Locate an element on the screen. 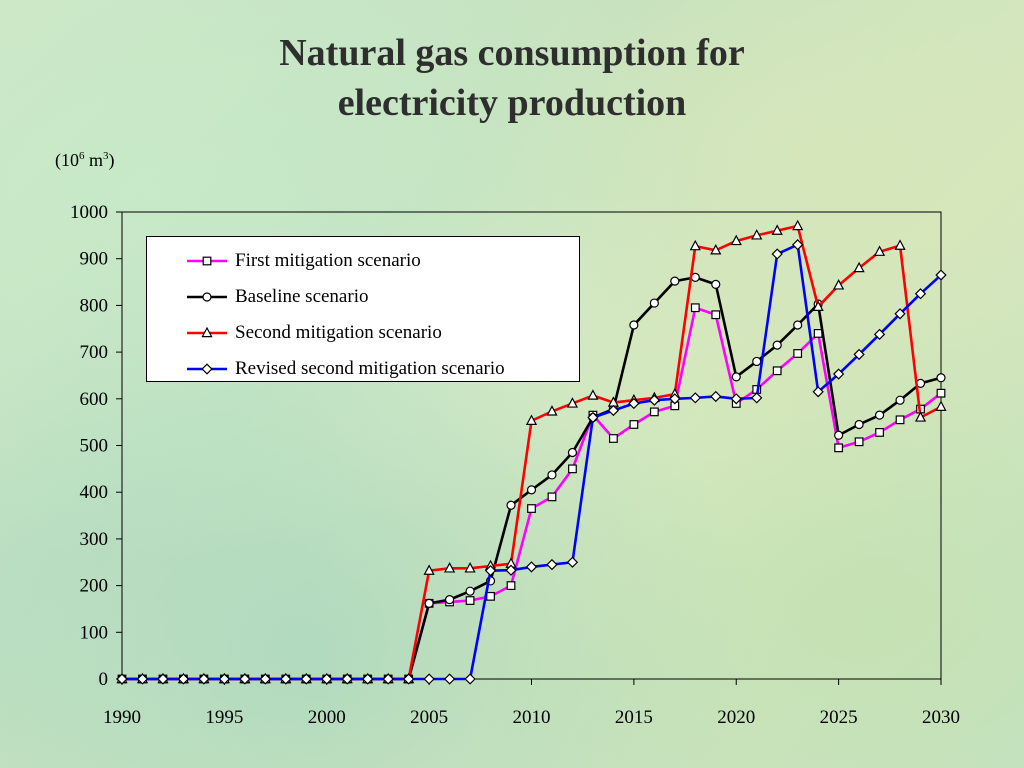 The image size is (1024, 768). chart-title-line-2: electricity production is located at coordinates (512, 103).